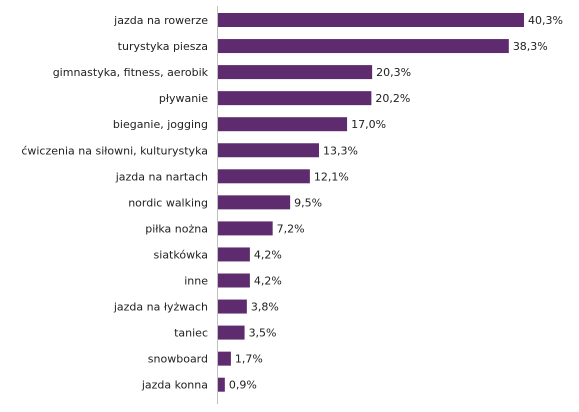  What do you see at coordinates (291, 228) in the screenshot?
I see `data-label: 7,2%` at bounding box center [291, 228].